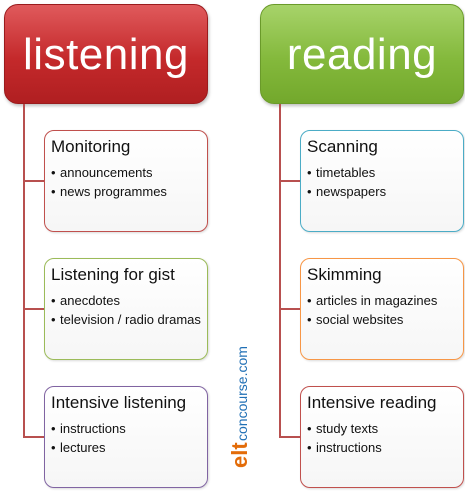  I want to click on reading-header: reading, so click(362, 54).